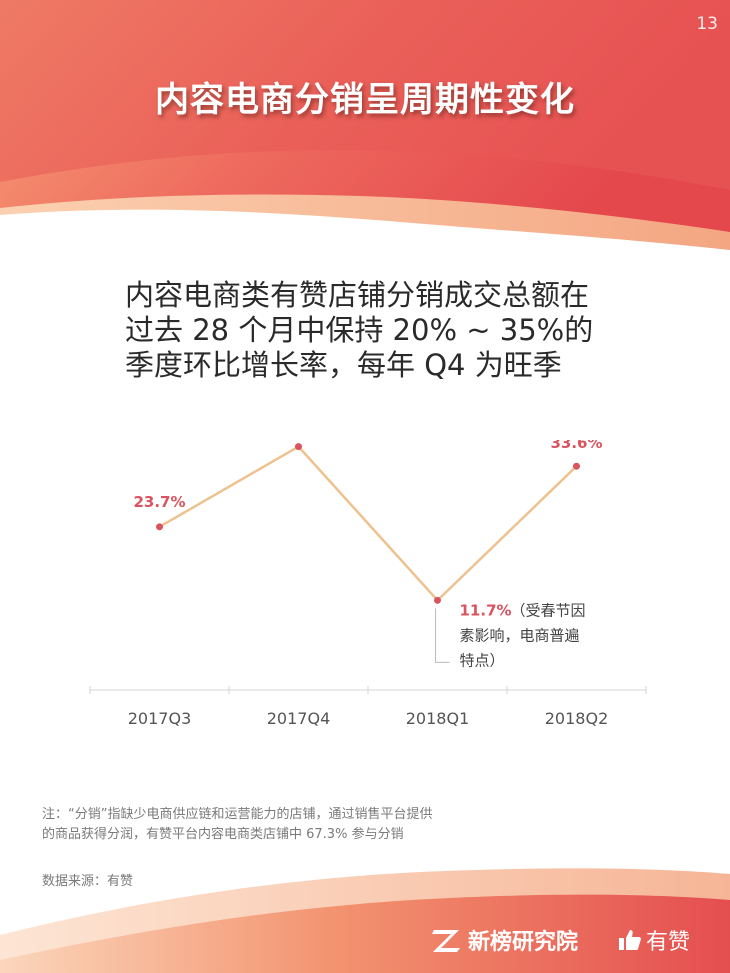  I want to click on youzan-logo-text: 有赞, so click(668, 942).